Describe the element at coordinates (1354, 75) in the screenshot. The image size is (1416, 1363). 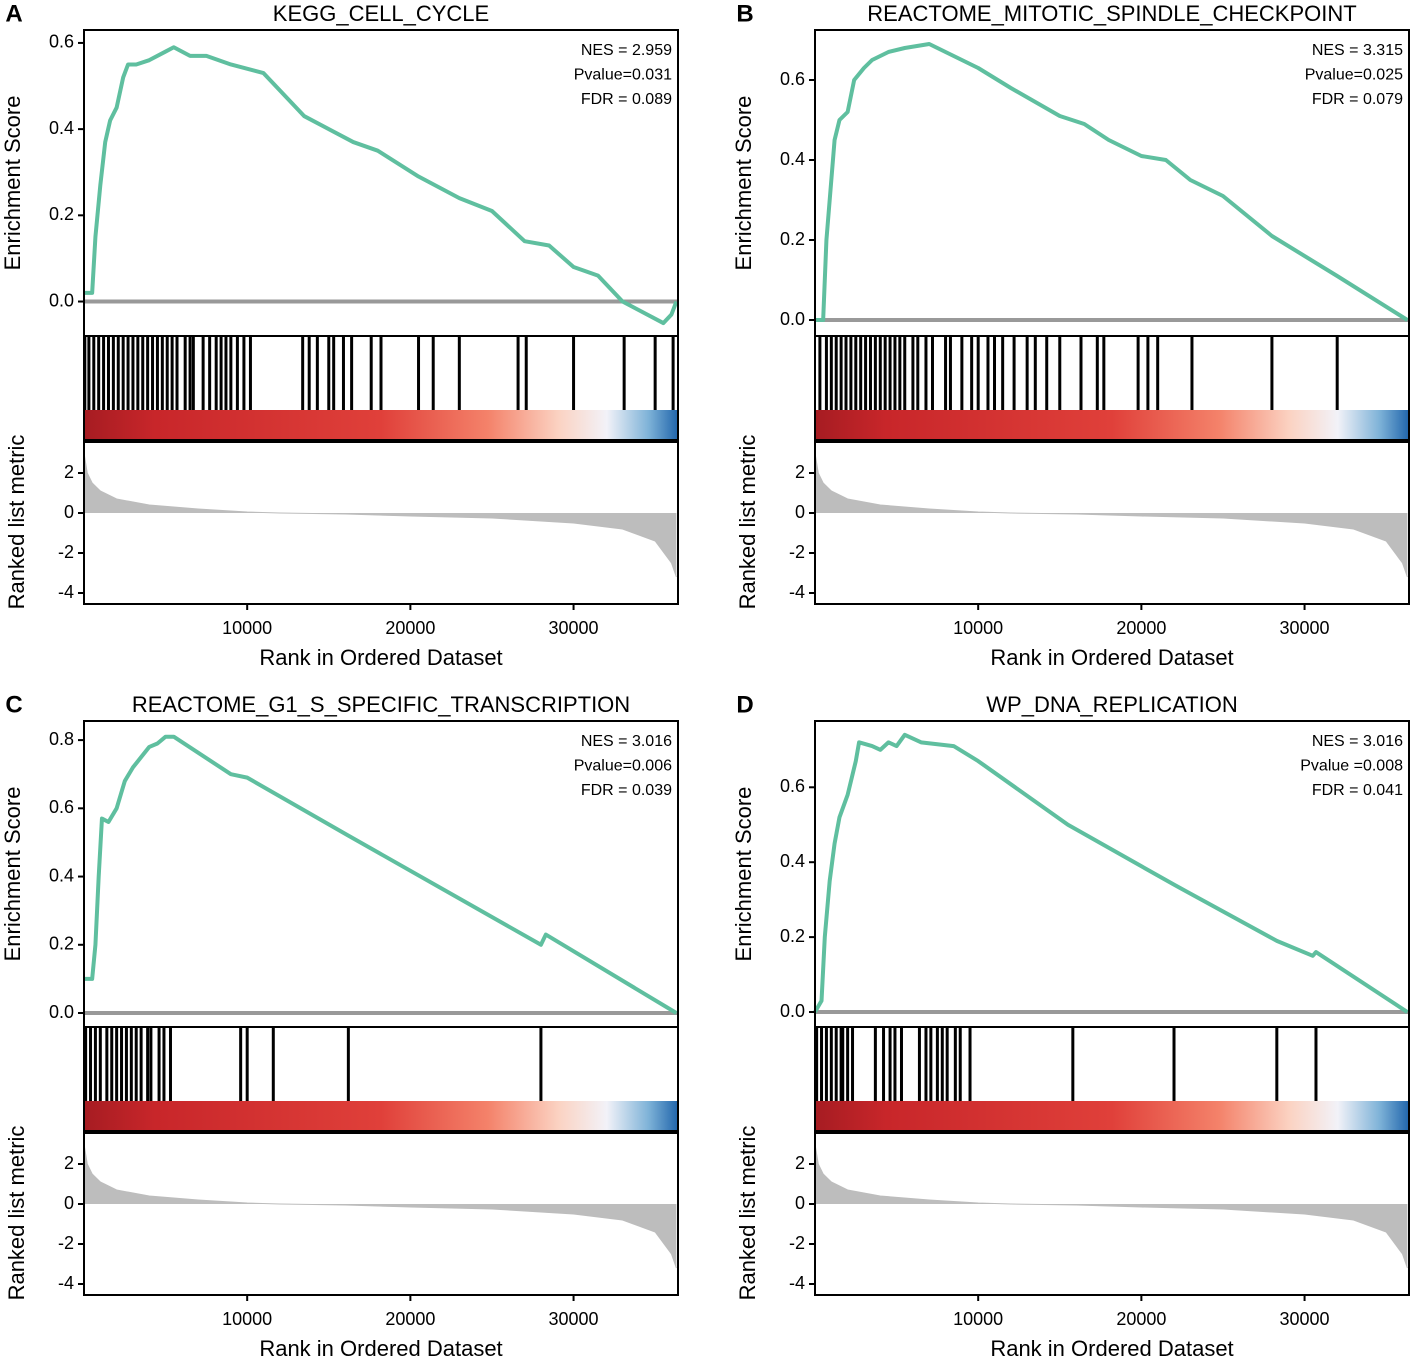
I see `stat-annotation: Pvalue=0.025` at that location.